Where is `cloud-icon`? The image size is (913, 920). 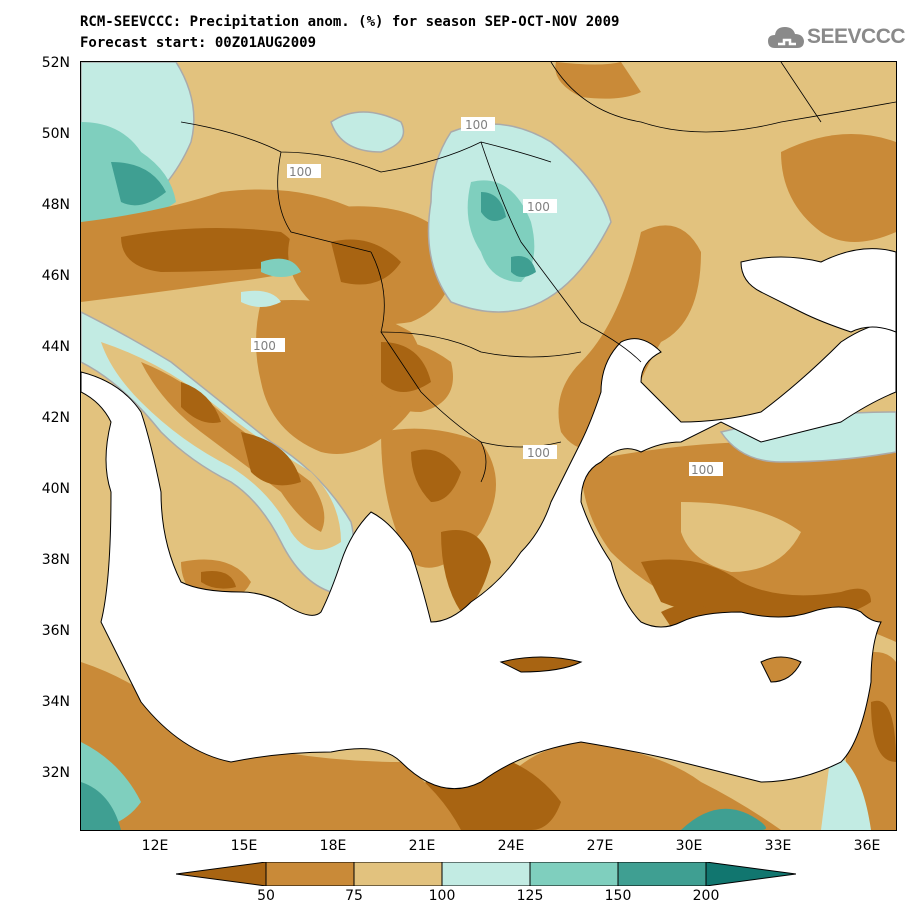
cloud-icon is located at coordinates (786, 37).